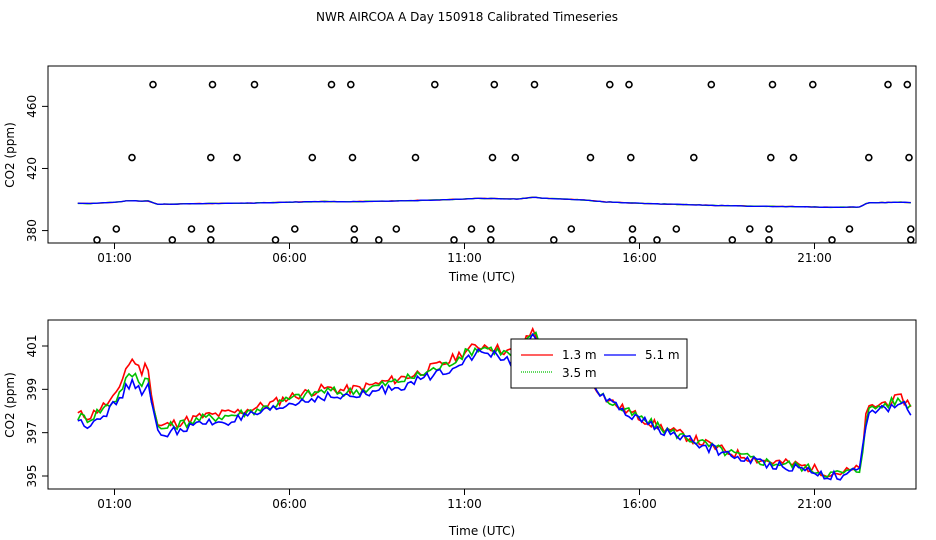 This screenshot has height=540, width=936. Describe the element at coordinates (639, 258) in the screenshot. I see `scatter-x-tick-label: 16:00` at that location.